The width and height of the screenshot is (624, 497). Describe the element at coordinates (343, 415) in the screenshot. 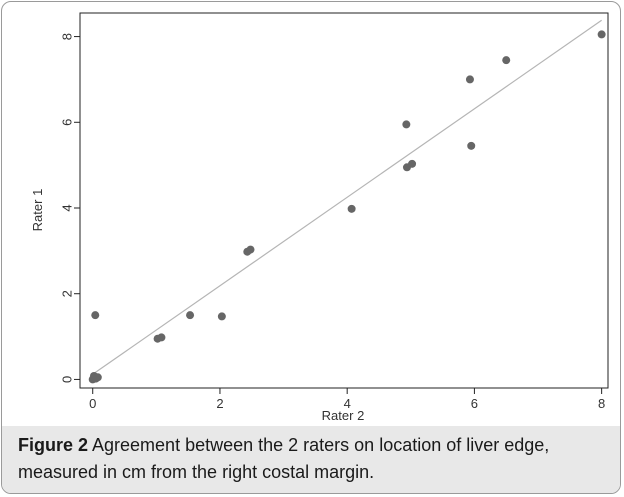

I see `x-axis-title: Rater 2` at that location.